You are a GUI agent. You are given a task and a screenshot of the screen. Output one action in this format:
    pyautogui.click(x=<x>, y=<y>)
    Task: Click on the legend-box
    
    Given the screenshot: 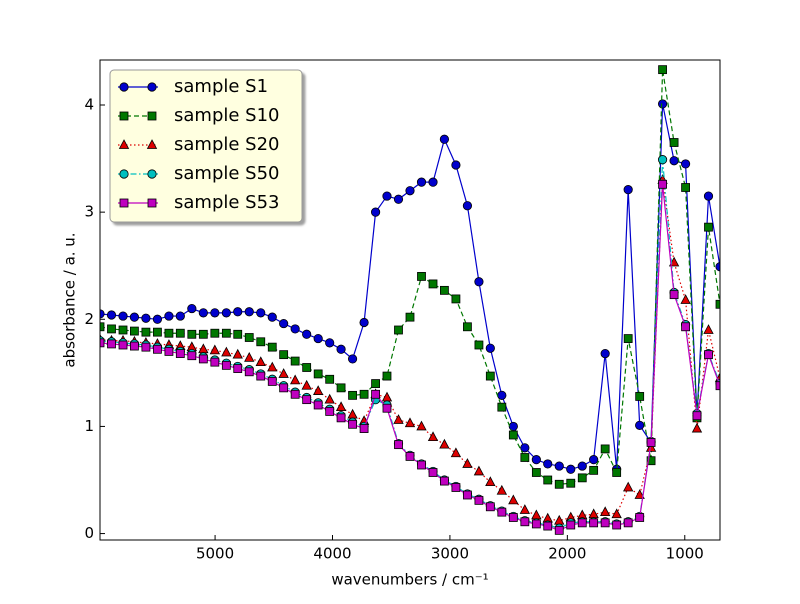 What is the action you would take?
    pyautogui.click(x=206, y=146)
    